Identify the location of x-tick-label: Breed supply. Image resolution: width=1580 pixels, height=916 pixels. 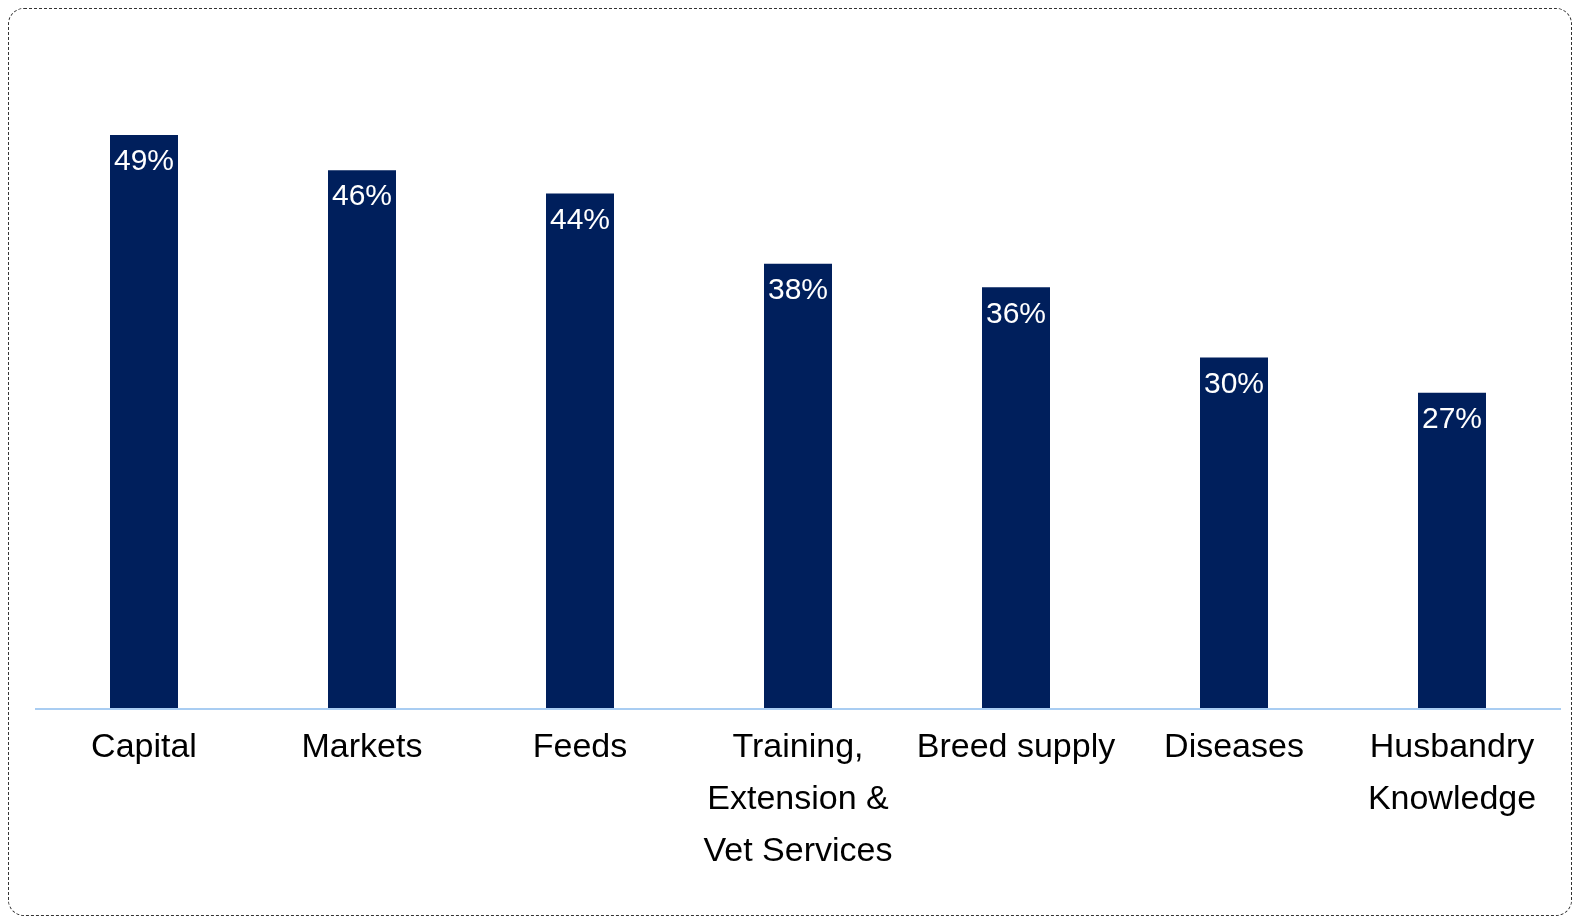
(1016, 745).